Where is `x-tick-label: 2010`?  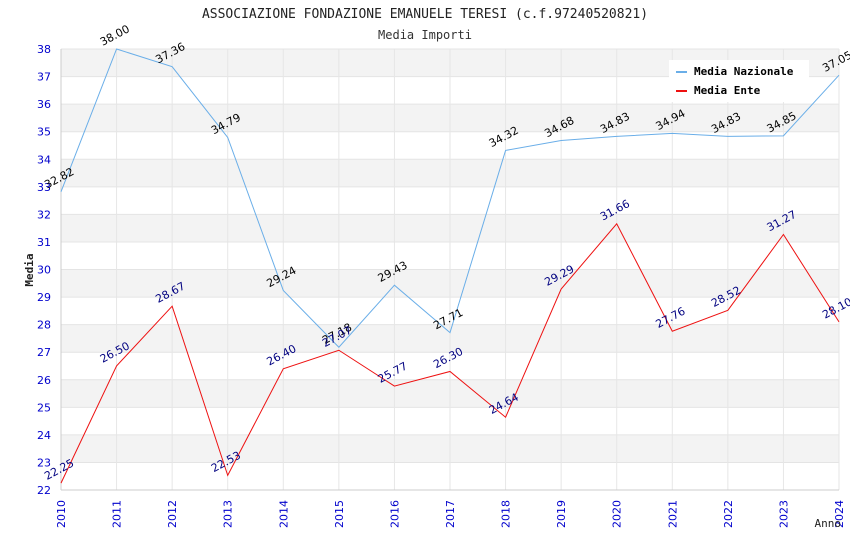
x-tick-label: 2010 is located at coordinates (61, 514).